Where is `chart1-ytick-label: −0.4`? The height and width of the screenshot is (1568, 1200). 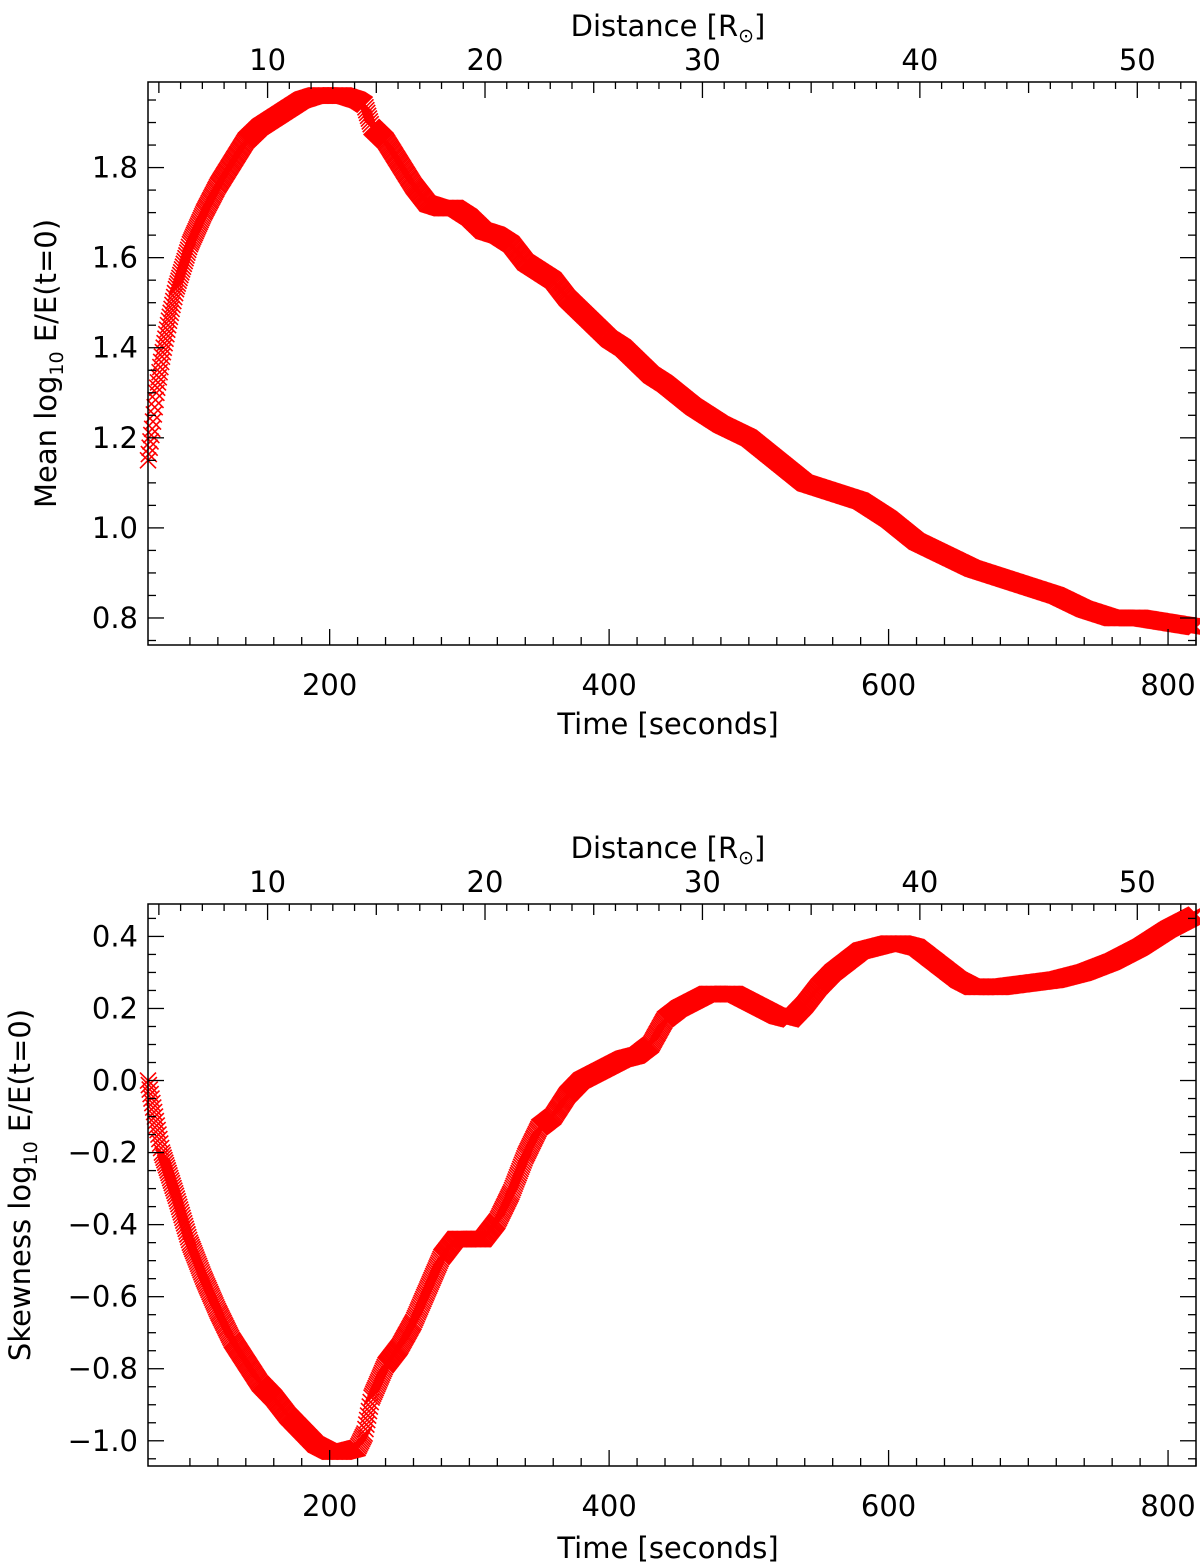
chart1-ytick-label: −0.4 is located at coordinates (103, 1225).